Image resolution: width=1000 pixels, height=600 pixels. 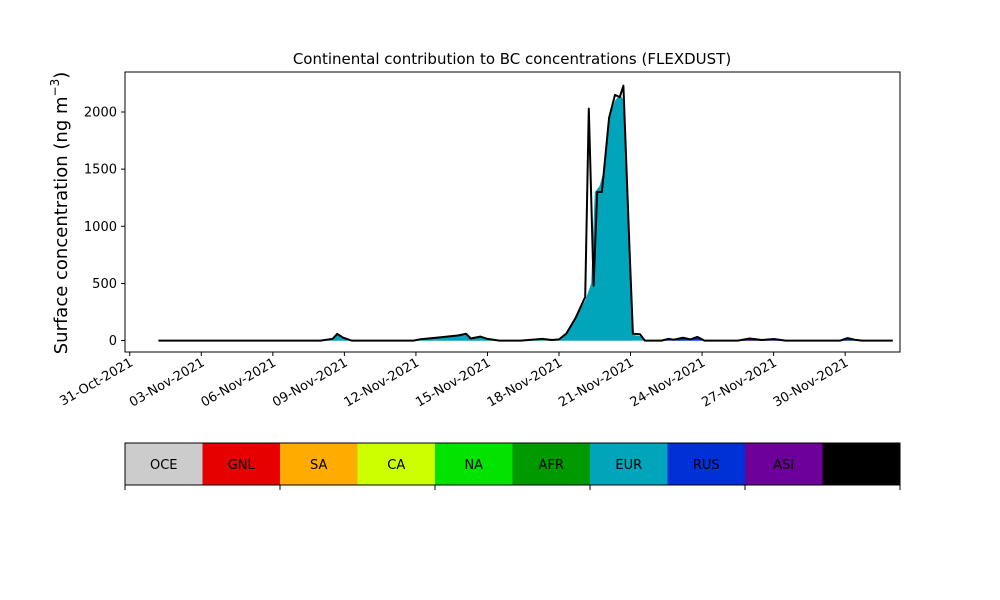 I want to click on legend-swatch-aus, so click(x=861, y=464).